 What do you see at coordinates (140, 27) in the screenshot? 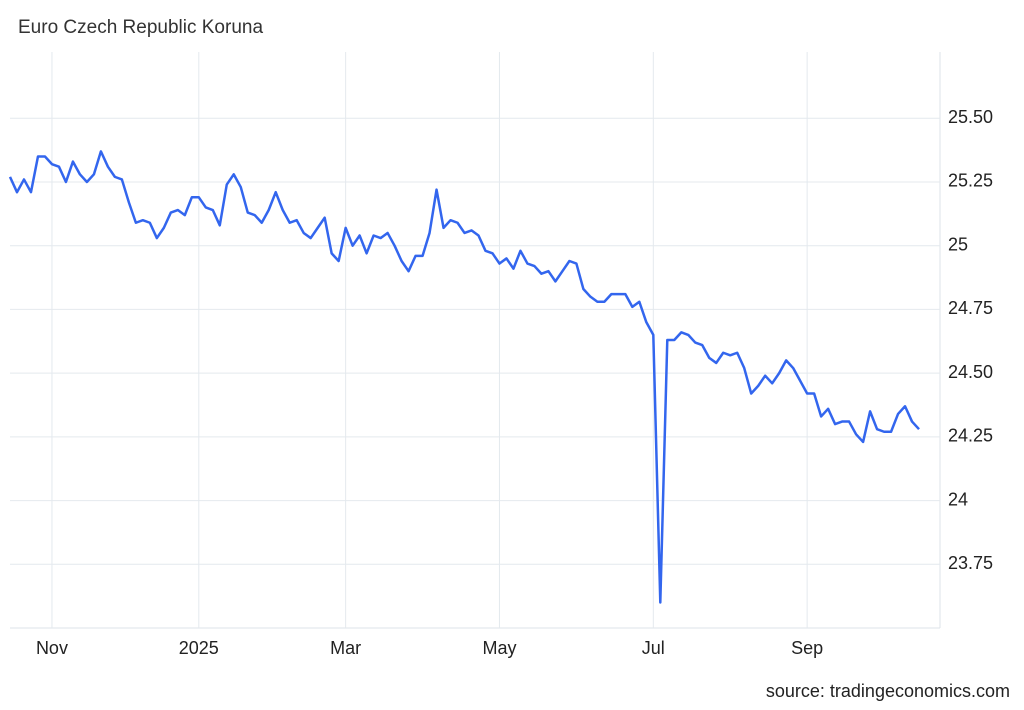
I see `chart-title: Euro Czech Republic Koruna` at bounding box center [140, 27].